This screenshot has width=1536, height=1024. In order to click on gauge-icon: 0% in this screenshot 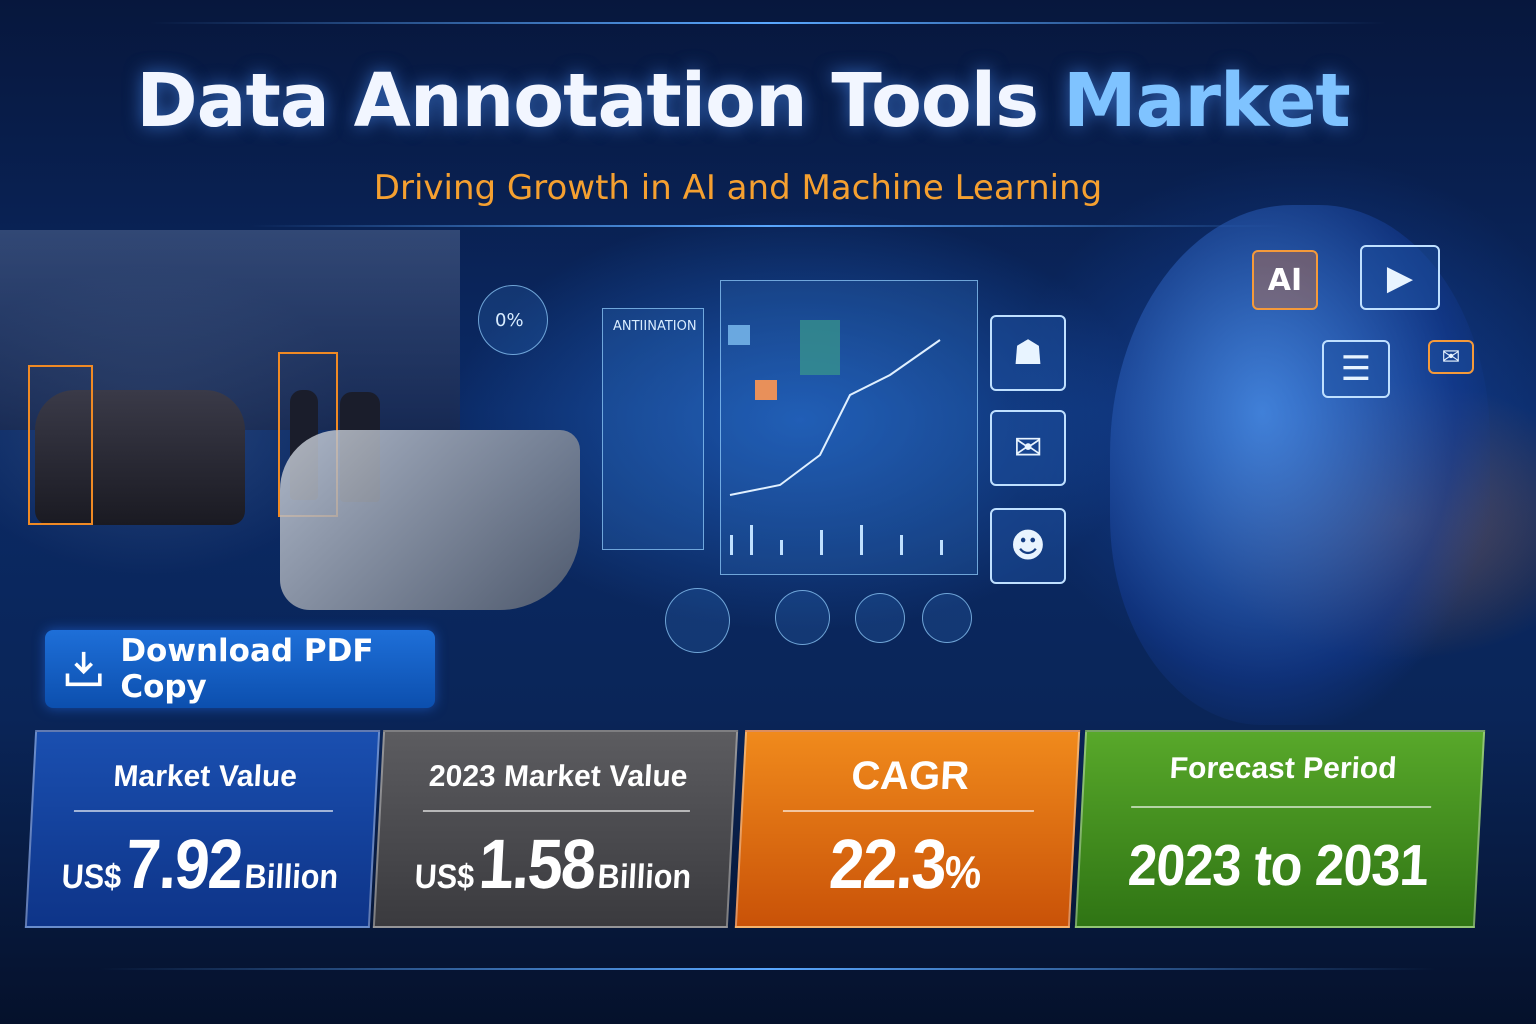, I will do `click(513, 320)`.